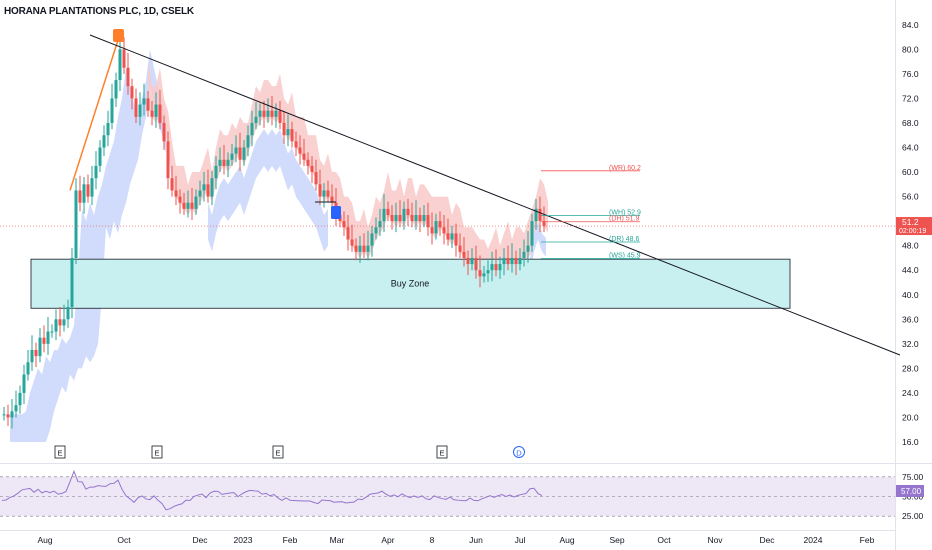 This screenshot has width=932, height=550. Describe the element at coordinates (519, 452) in the screenshot. I see `dividend-marker` at that location.